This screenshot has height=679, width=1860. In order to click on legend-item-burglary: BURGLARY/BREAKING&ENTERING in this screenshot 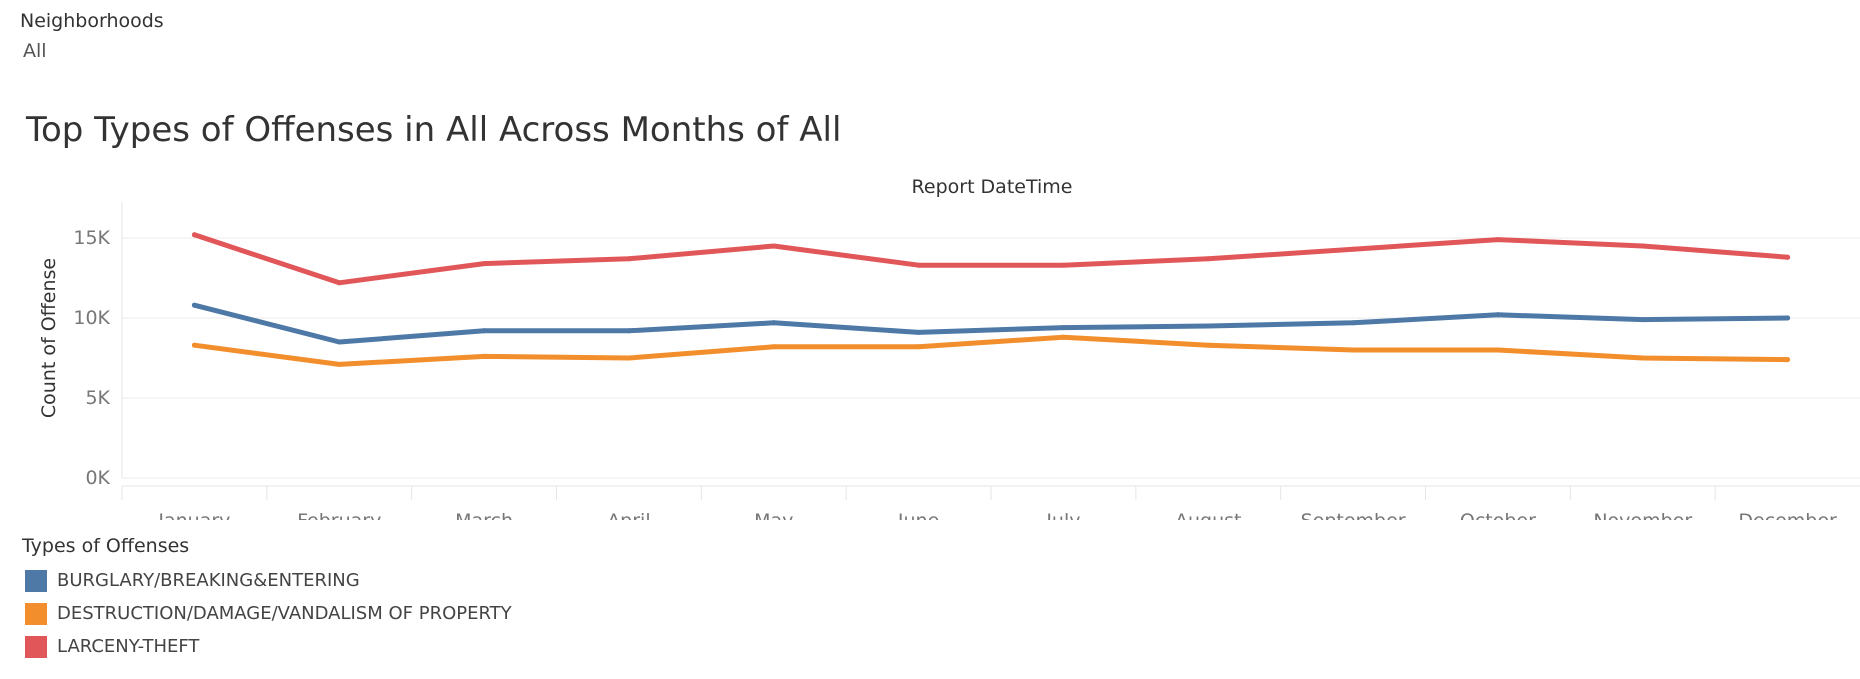, I will do `click(267, 580)`.